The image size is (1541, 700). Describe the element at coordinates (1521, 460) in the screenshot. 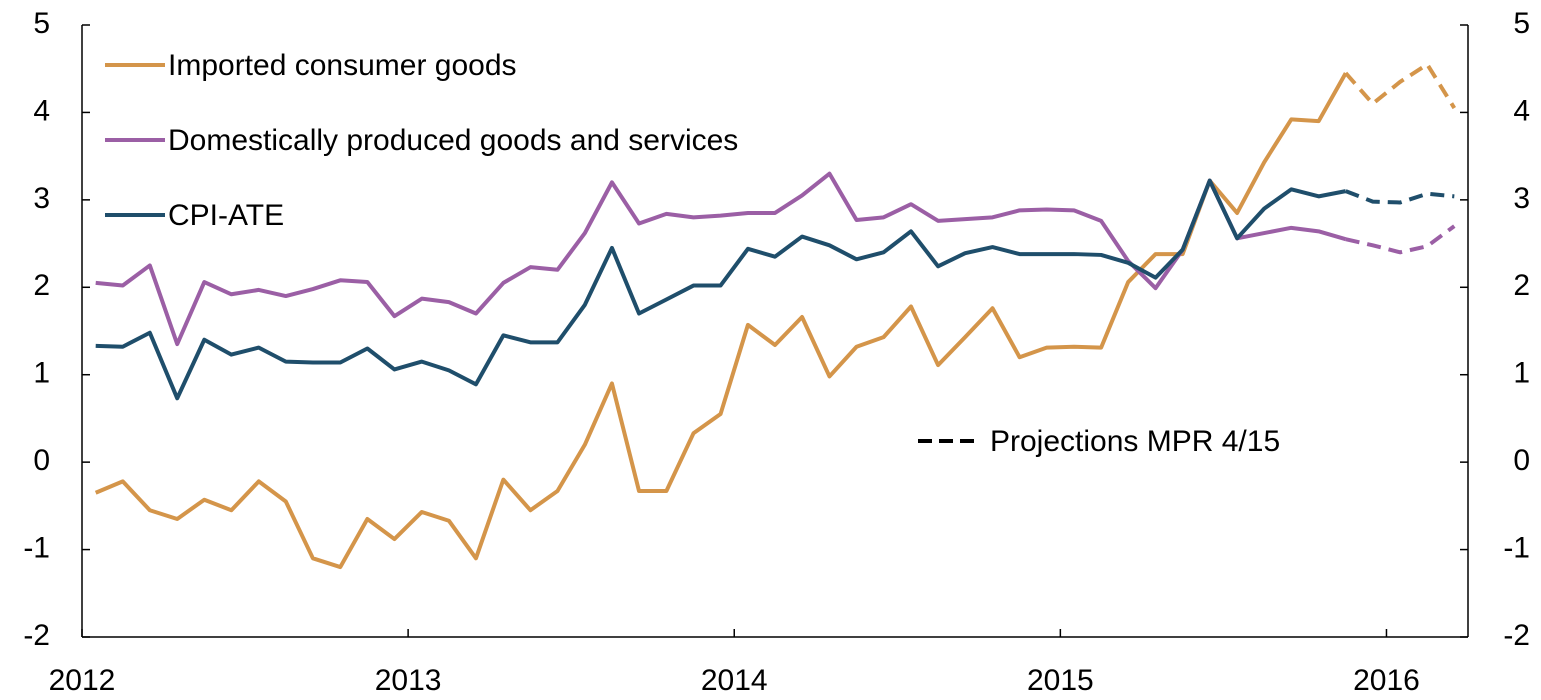

I see `y2-tick-label: 0` at that location.